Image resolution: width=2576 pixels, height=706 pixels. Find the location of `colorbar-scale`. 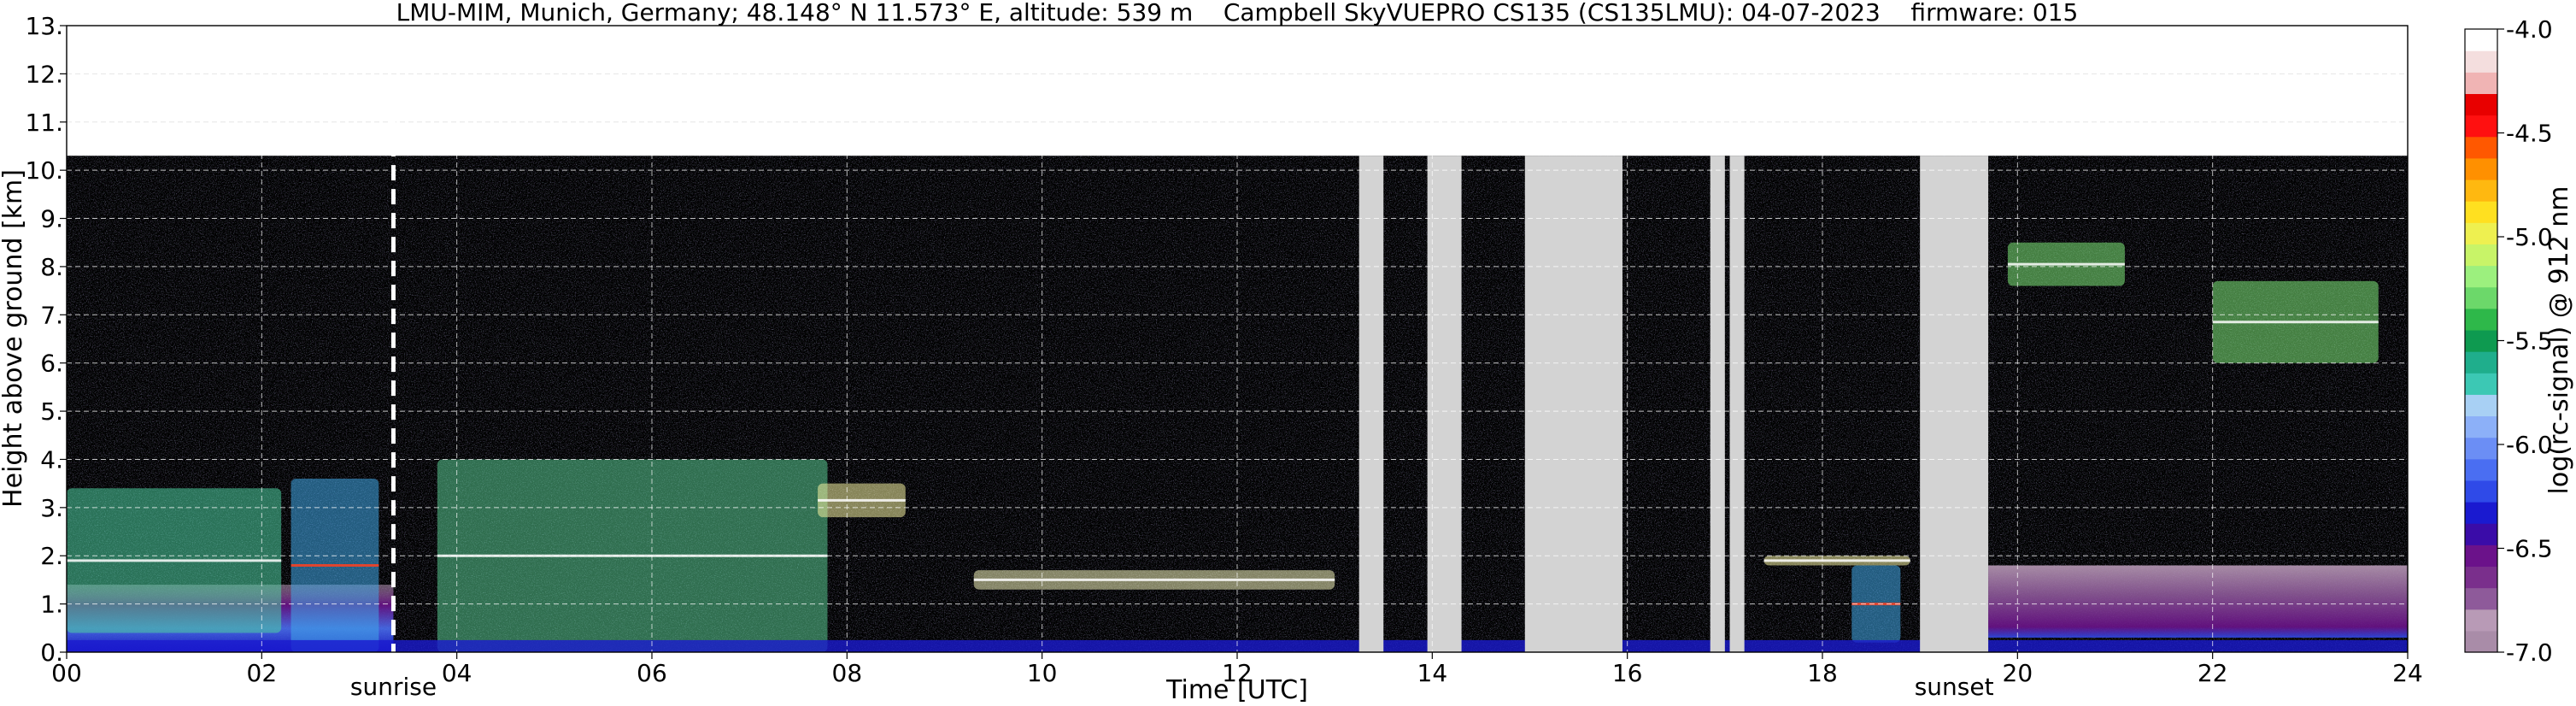

colorbar-scale is located at coordinates (2481, 341).